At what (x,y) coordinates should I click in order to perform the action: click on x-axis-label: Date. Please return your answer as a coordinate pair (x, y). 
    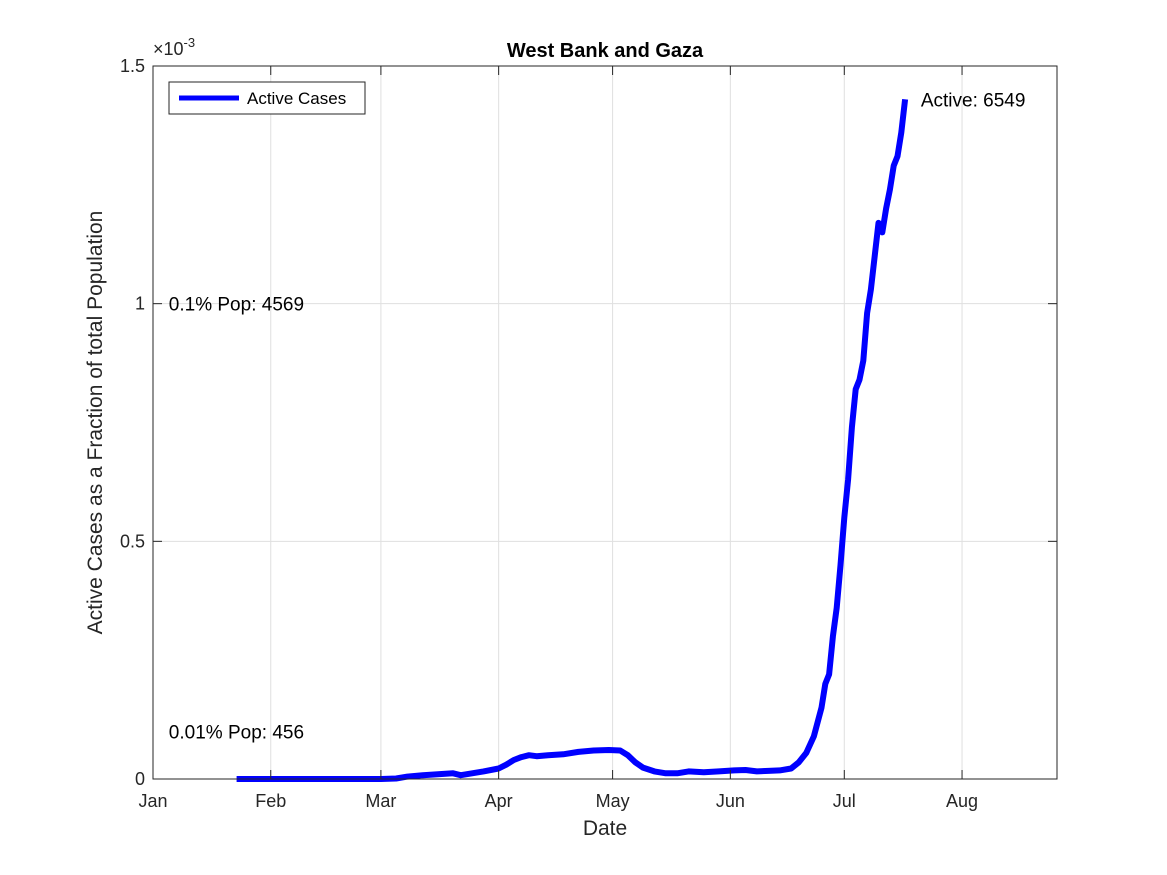
    Looking at the image, I should click on (605, 828).